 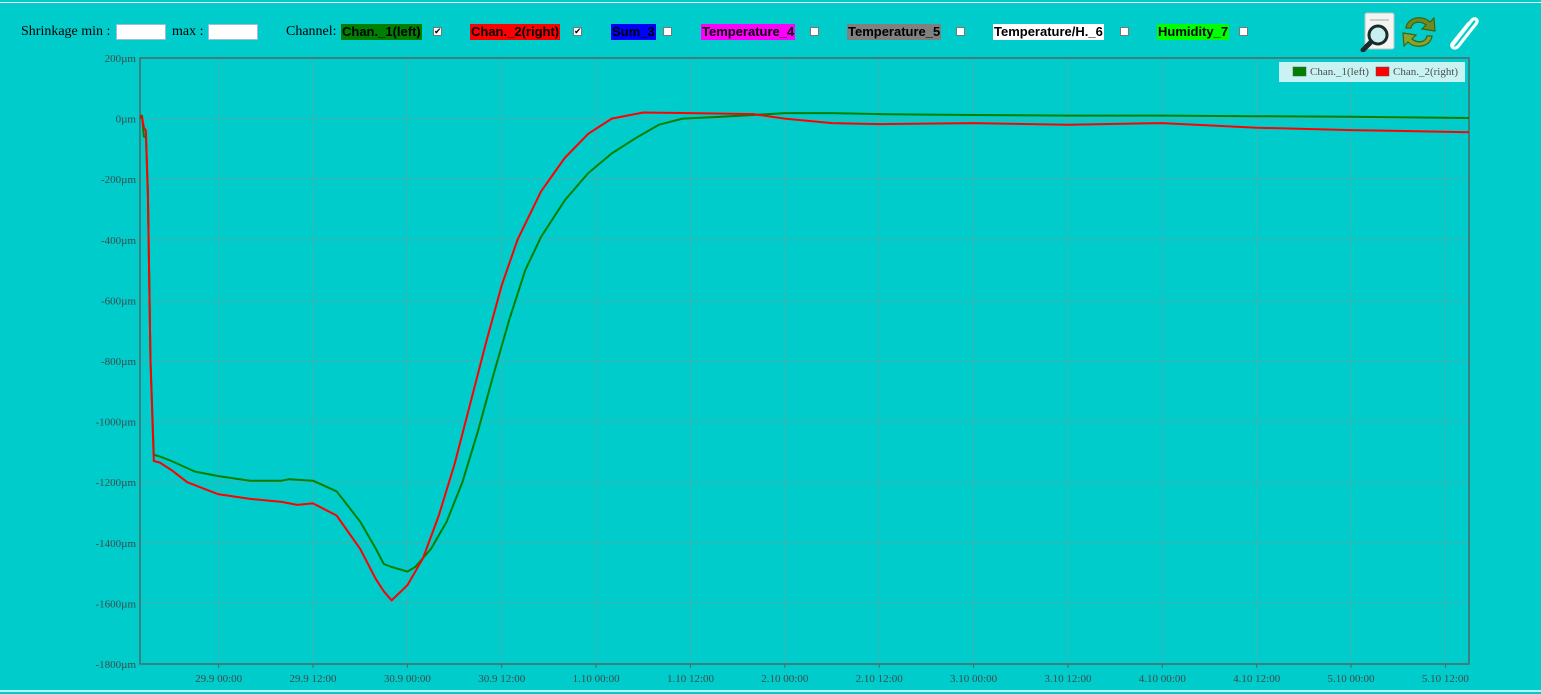 I want to click on channel-6-label: Temperature/H._6, so click(x=1048, y=32).